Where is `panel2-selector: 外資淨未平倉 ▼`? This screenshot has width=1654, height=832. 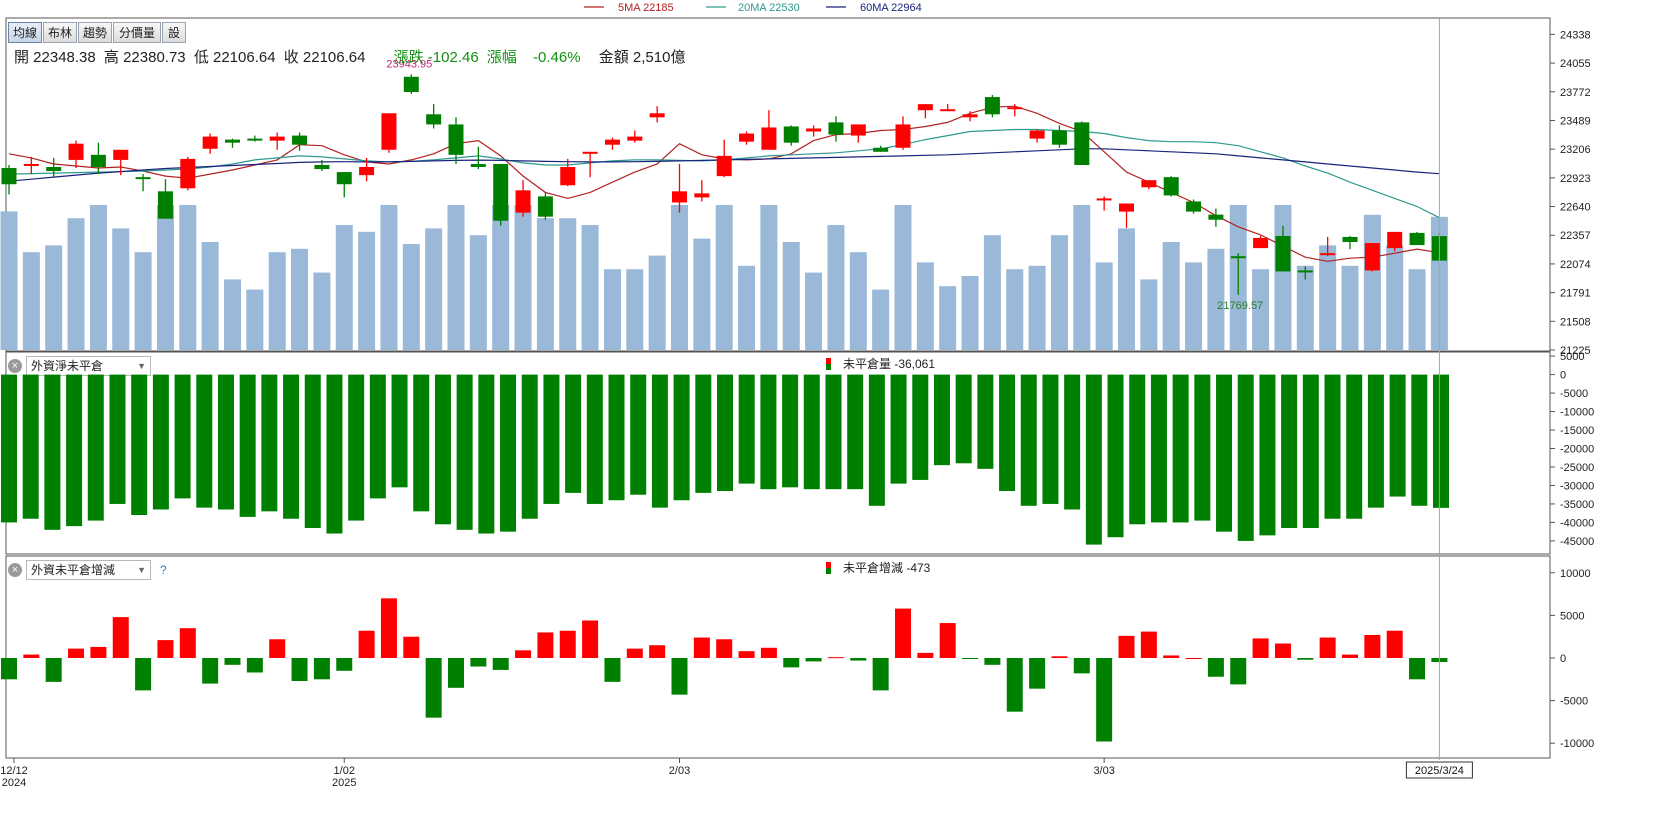 panel2-selector: 外資淨未平倉 ▼ is located at coordinates (88, 366).